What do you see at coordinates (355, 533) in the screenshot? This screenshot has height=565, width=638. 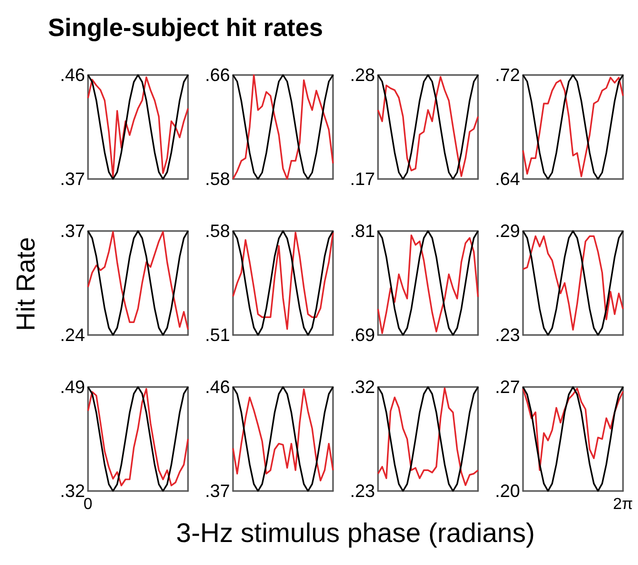 I see `x-axis-title: 3-Hz stimulus phase (radians)` at bounding box center [355, 533].